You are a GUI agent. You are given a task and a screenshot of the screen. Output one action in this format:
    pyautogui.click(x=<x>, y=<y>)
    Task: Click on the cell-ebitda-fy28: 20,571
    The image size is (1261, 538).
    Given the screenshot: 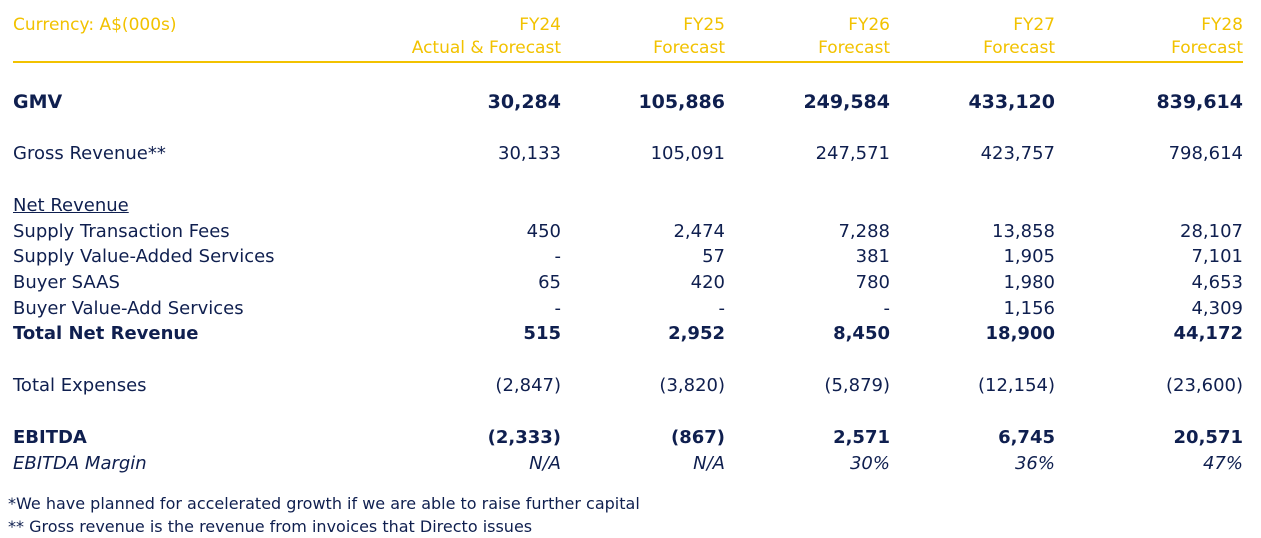 What is the action you would take?
    pyautogui.click(x=1208, y=437)
    